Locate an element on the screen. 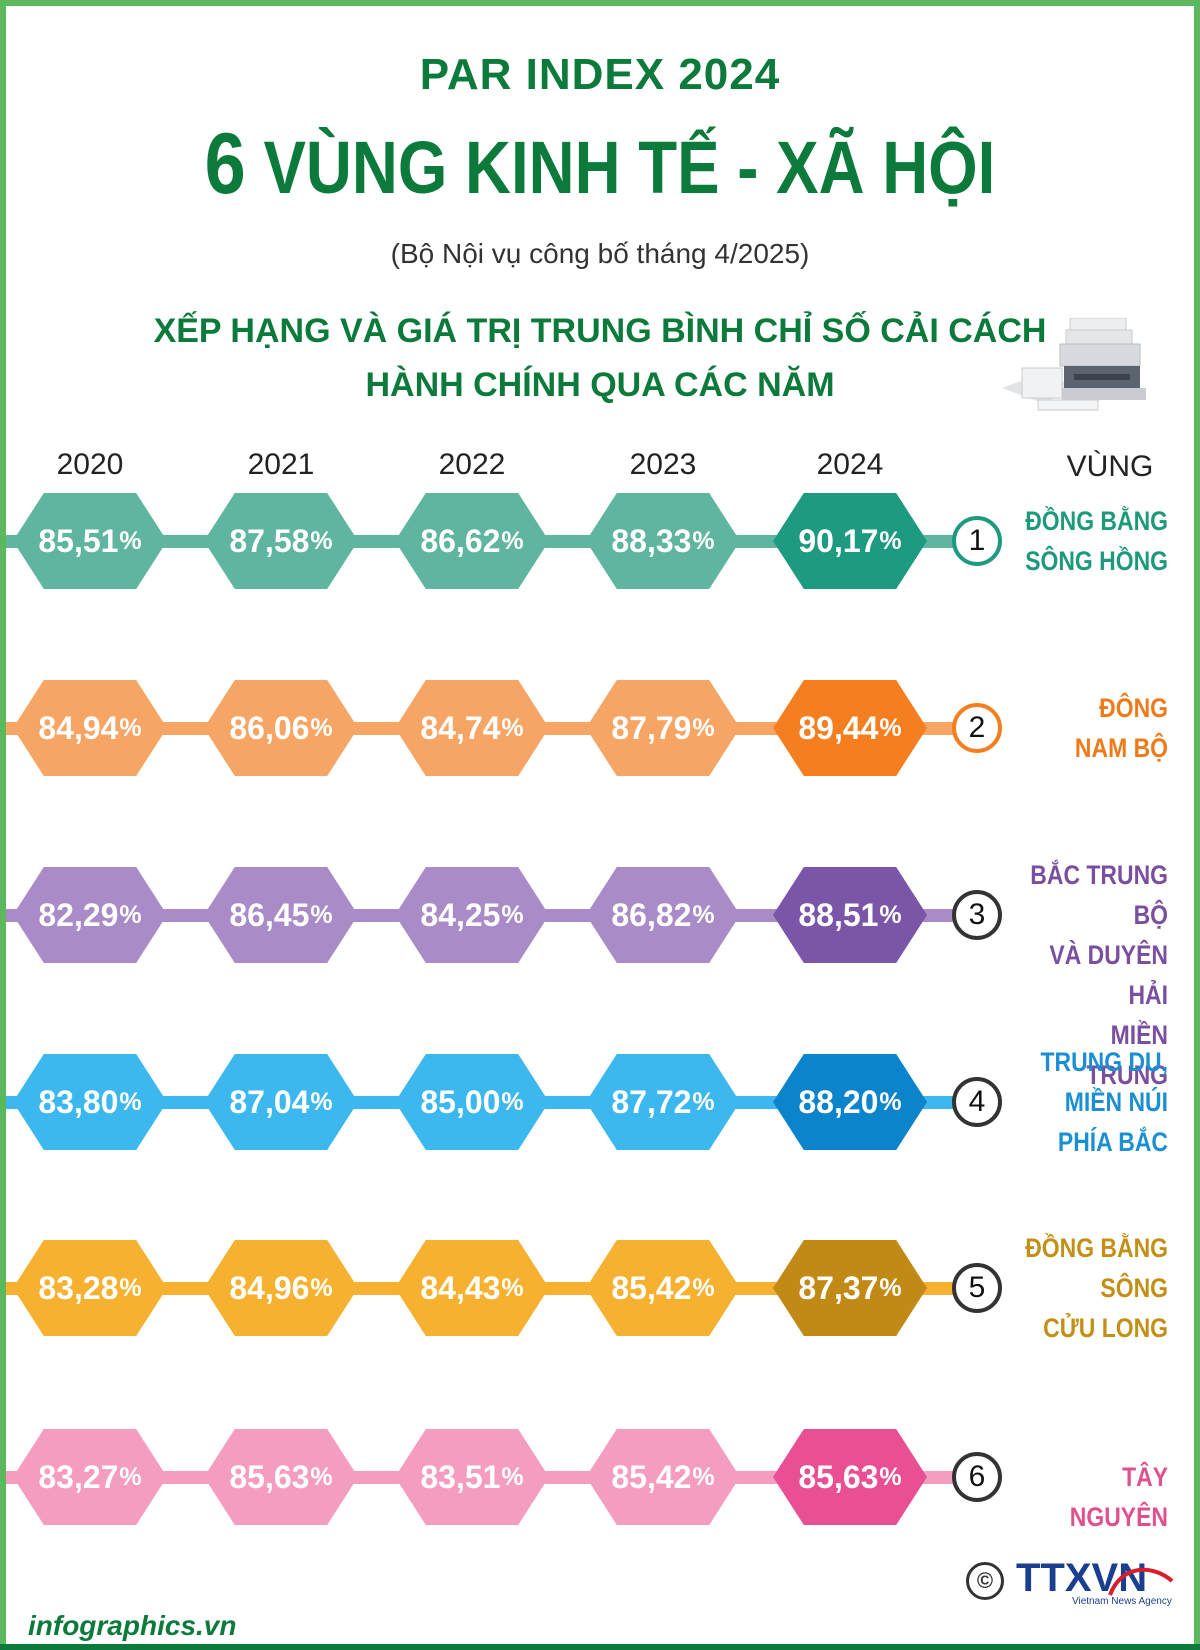 This screenshot has width=1200, height=1650. chart-heading-line2: HÀNH CHÍNH QUA CÁC NĂM is located at coordinates (600, 385).